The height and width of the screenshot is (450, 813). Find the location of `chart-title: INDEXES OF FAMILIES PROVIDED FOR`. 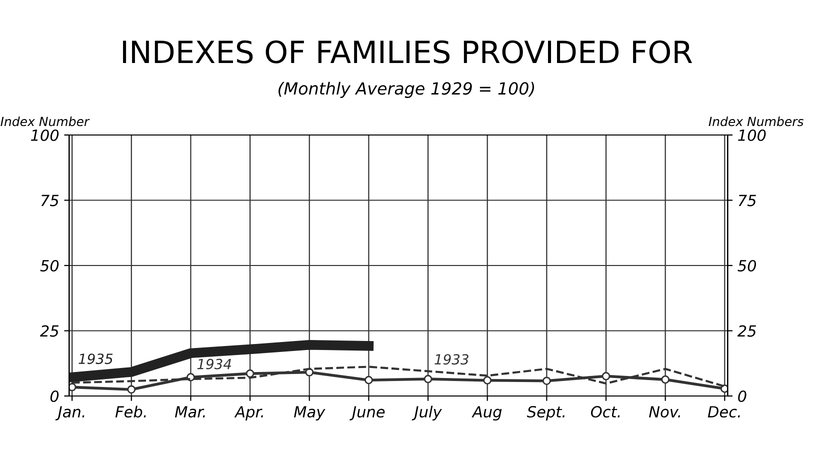

chart-title: INDEXES OF FAMILIES PROVIDED FOR is located at coordinates (407, 52).